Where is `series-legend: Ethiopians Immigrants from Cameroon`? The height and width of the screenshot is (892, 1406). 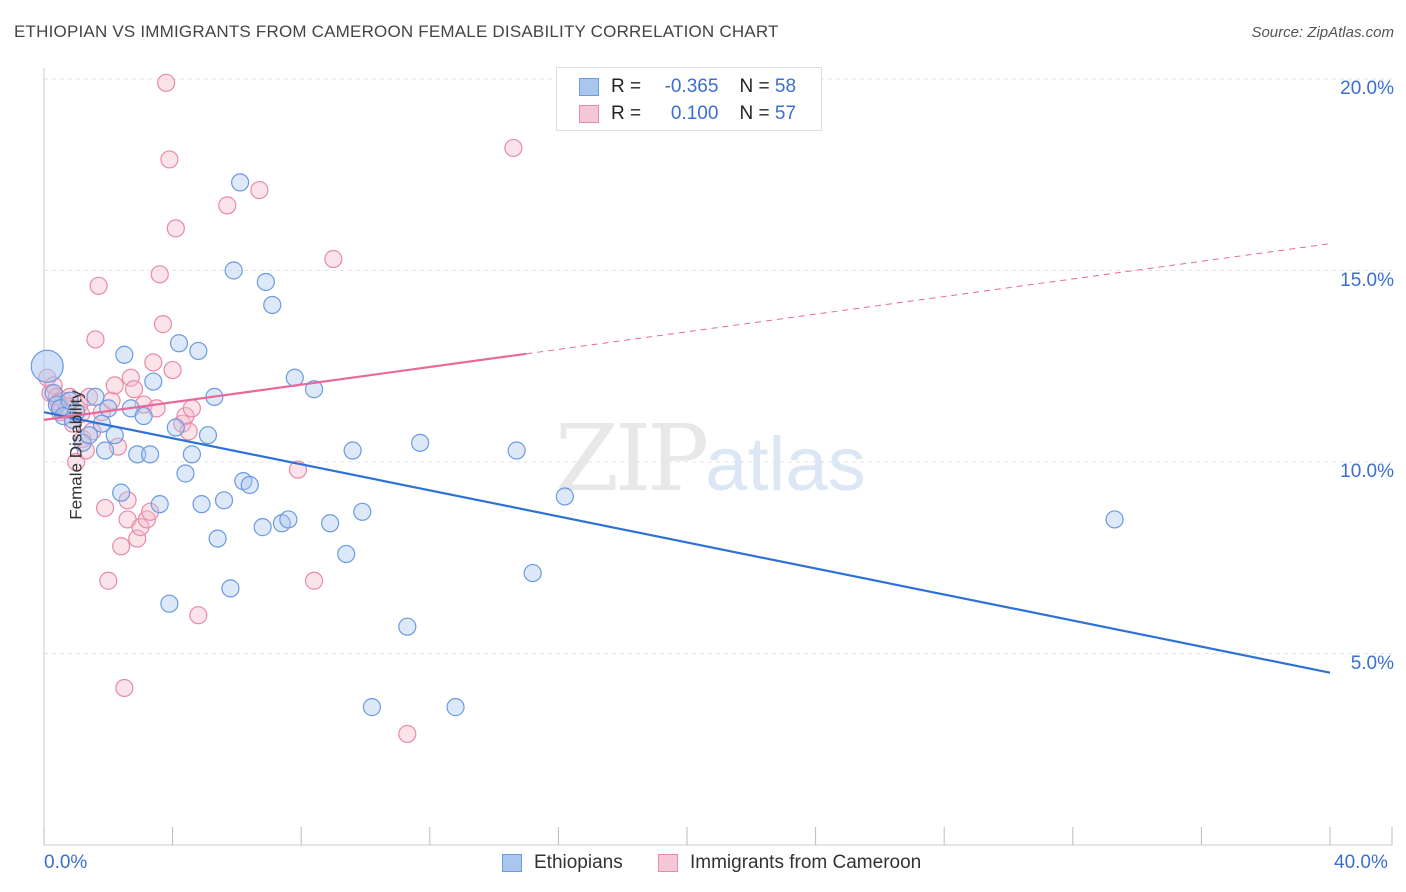 series-legend: Ethiopians Immigrants from Cameroon is located at coordinates (703, 865).